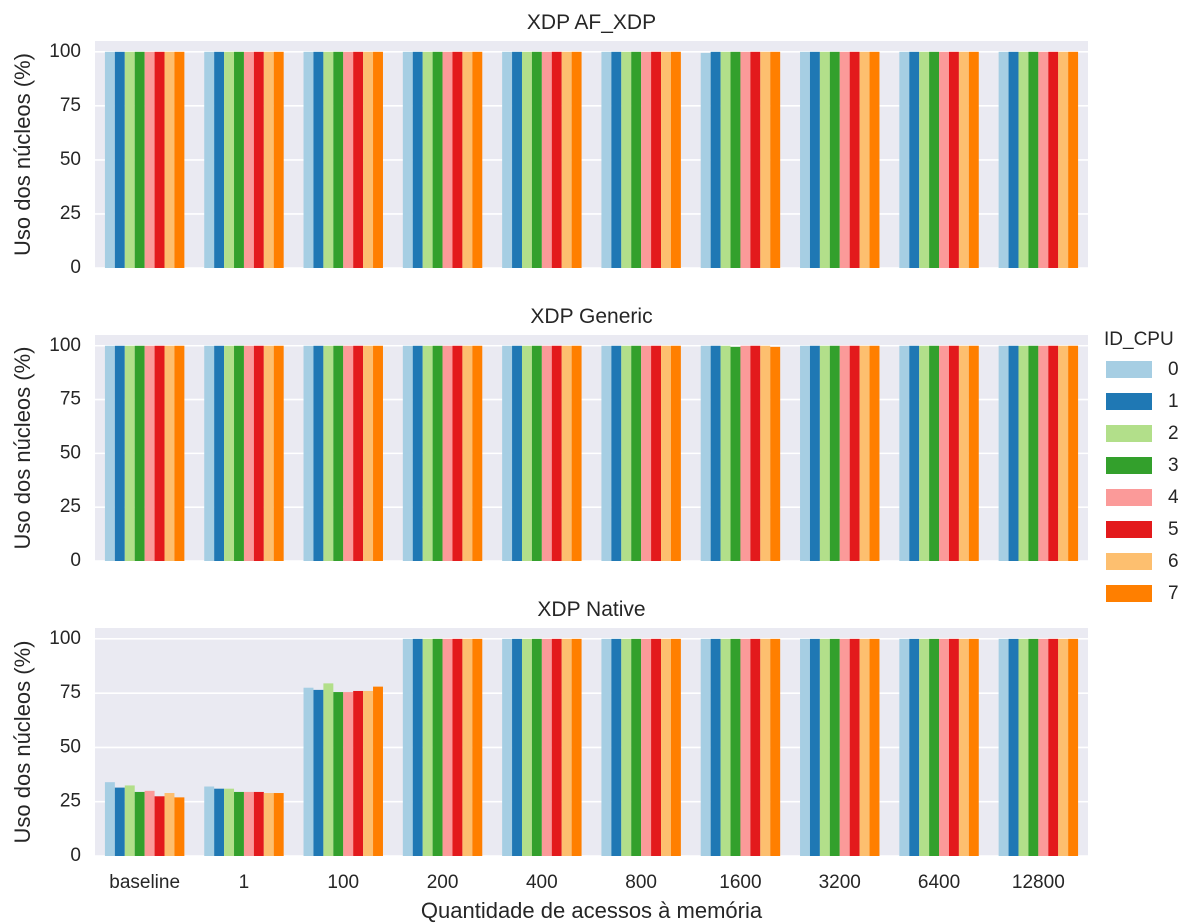 The width and height of the screenshot is (1195, 923). Describe the element at coordinates (1038, 882) in the screenshot. I see `x-tick-label: 12800` at that location.